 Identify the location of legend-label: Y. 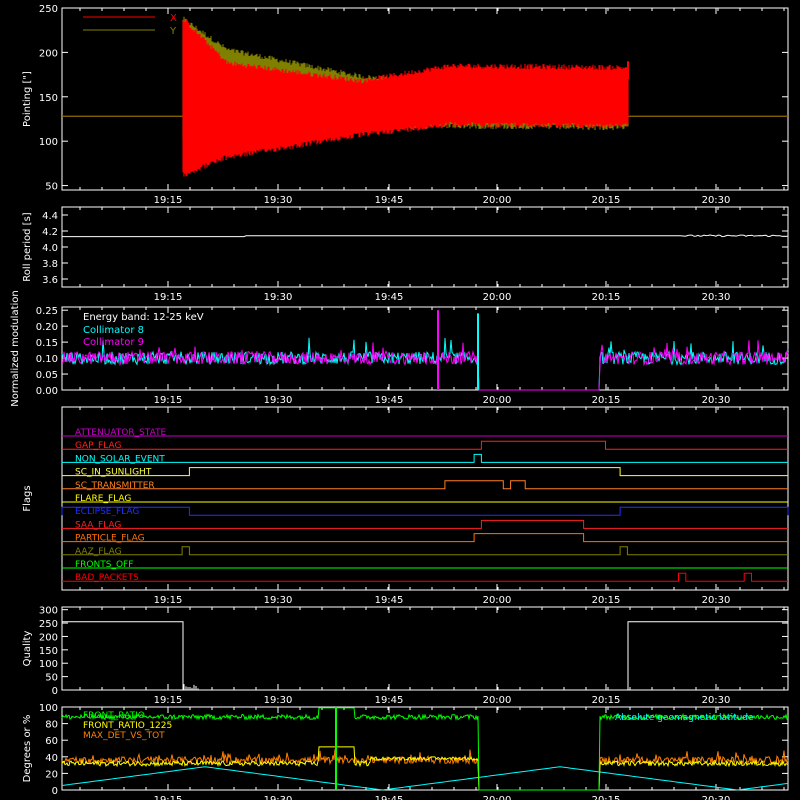
(173, 31).